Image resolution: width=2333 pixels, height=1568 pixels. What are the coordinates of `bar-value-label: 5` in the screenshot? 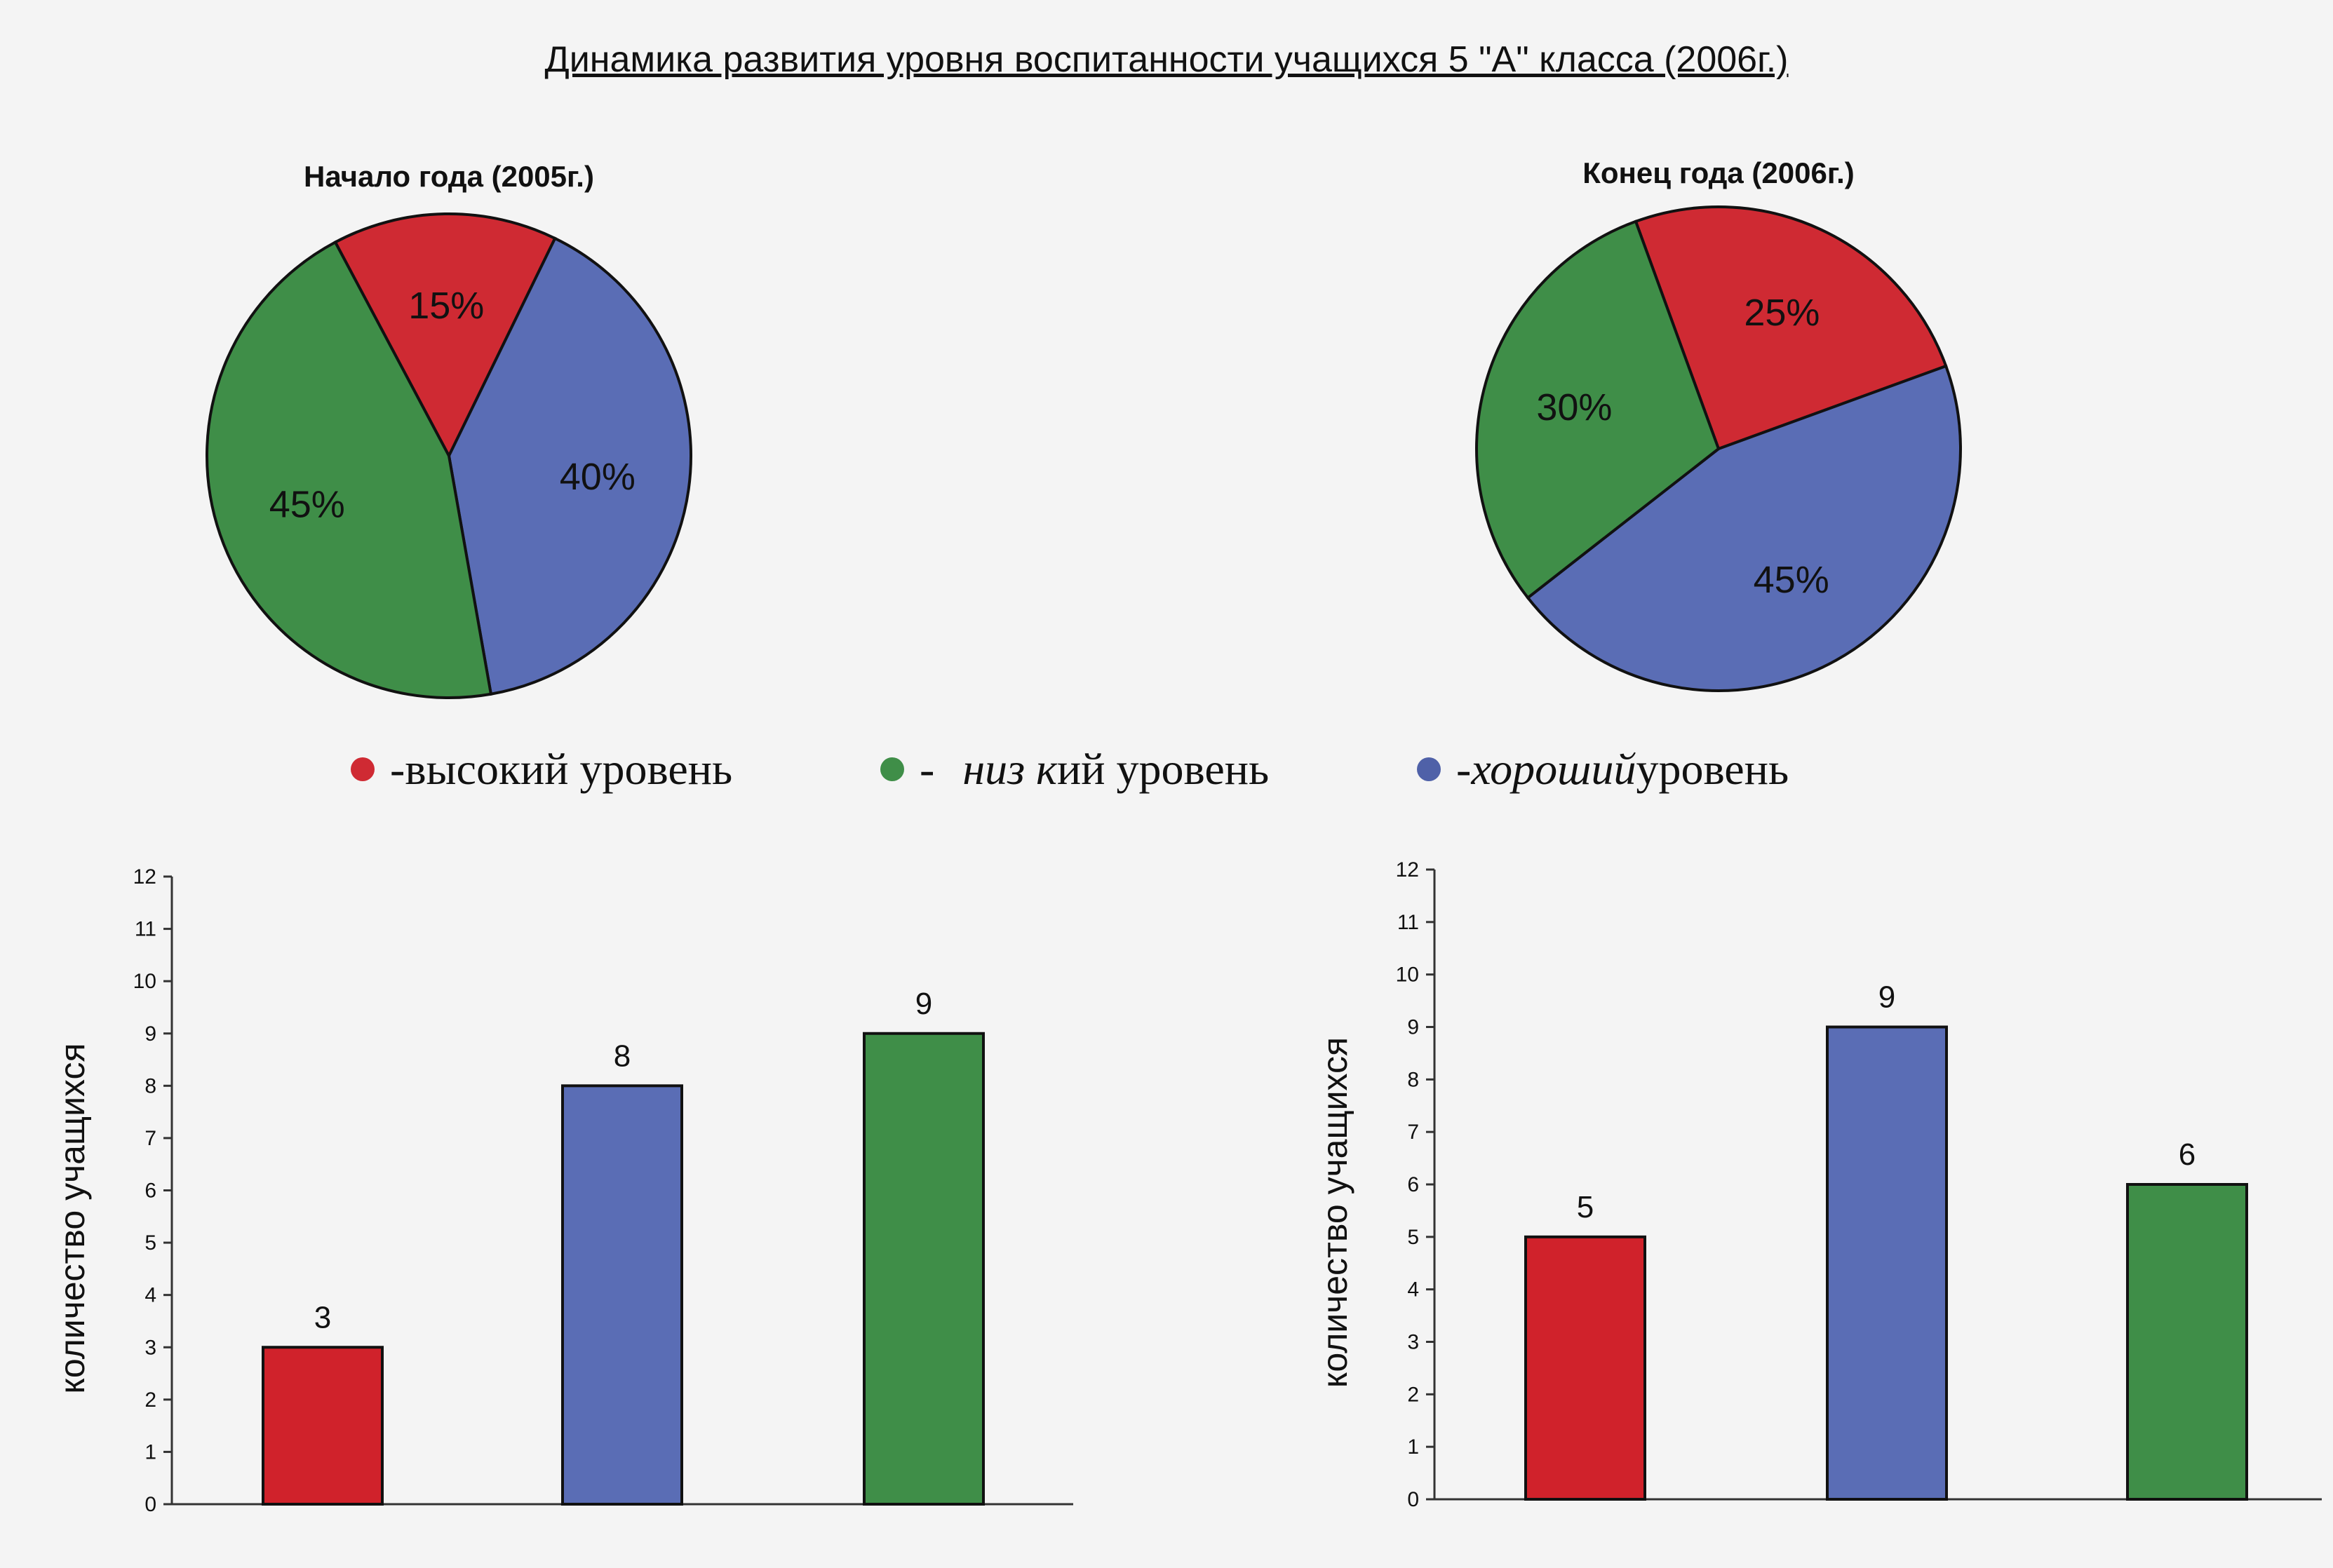 It's located at (1585, 1207).